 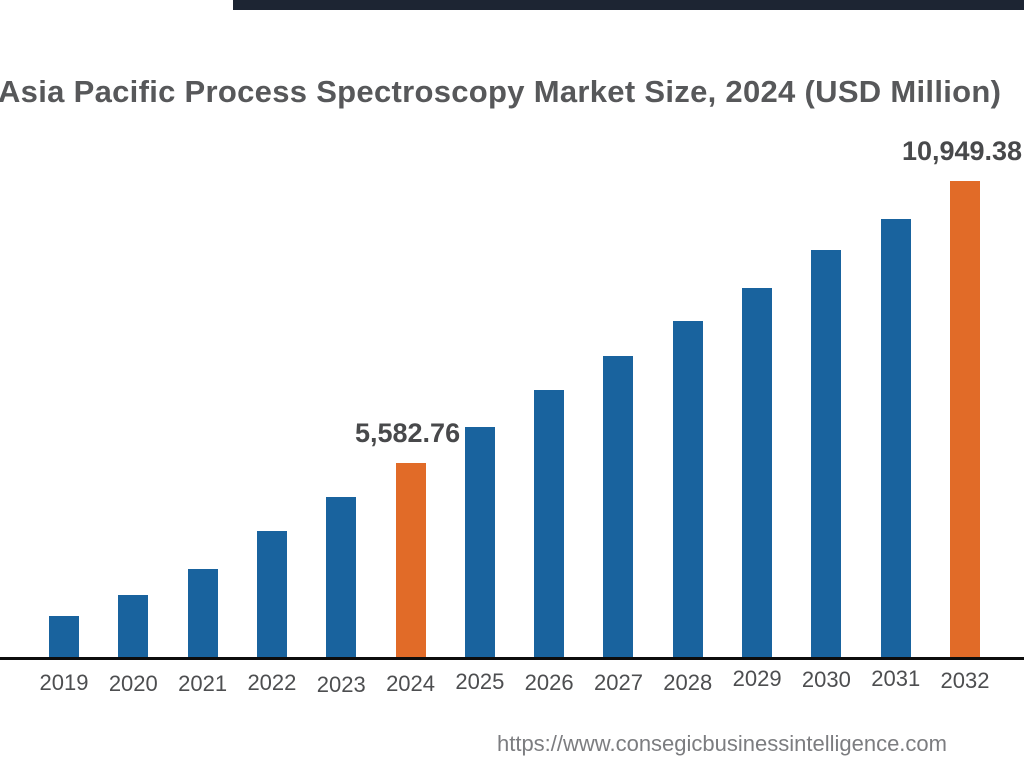 I want to click on header-strip, so click(x=628, y=5).